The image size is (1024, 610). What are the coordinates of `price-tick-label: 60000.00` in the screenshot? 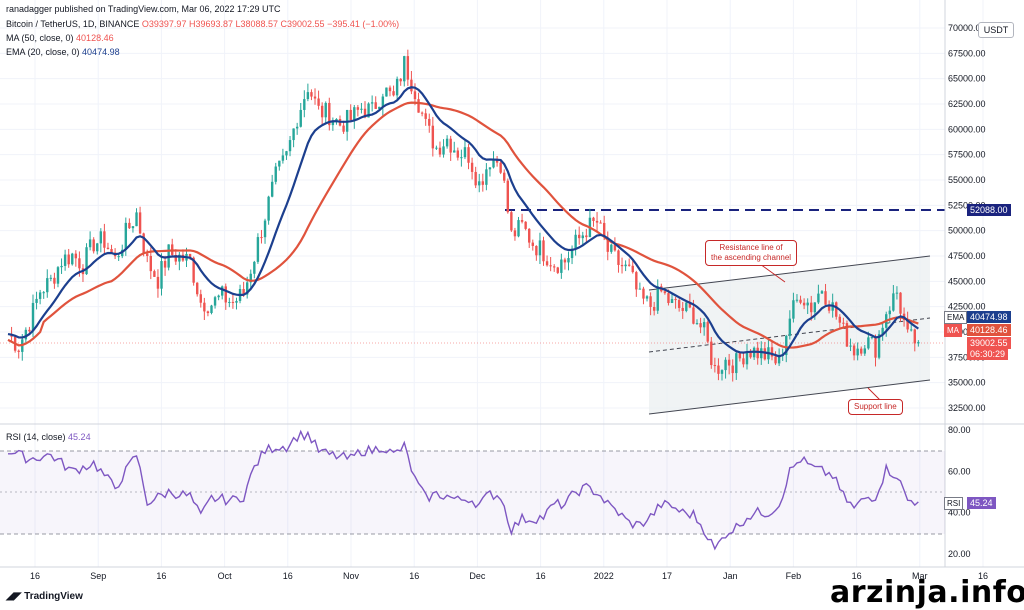 It's located at (967, 129).